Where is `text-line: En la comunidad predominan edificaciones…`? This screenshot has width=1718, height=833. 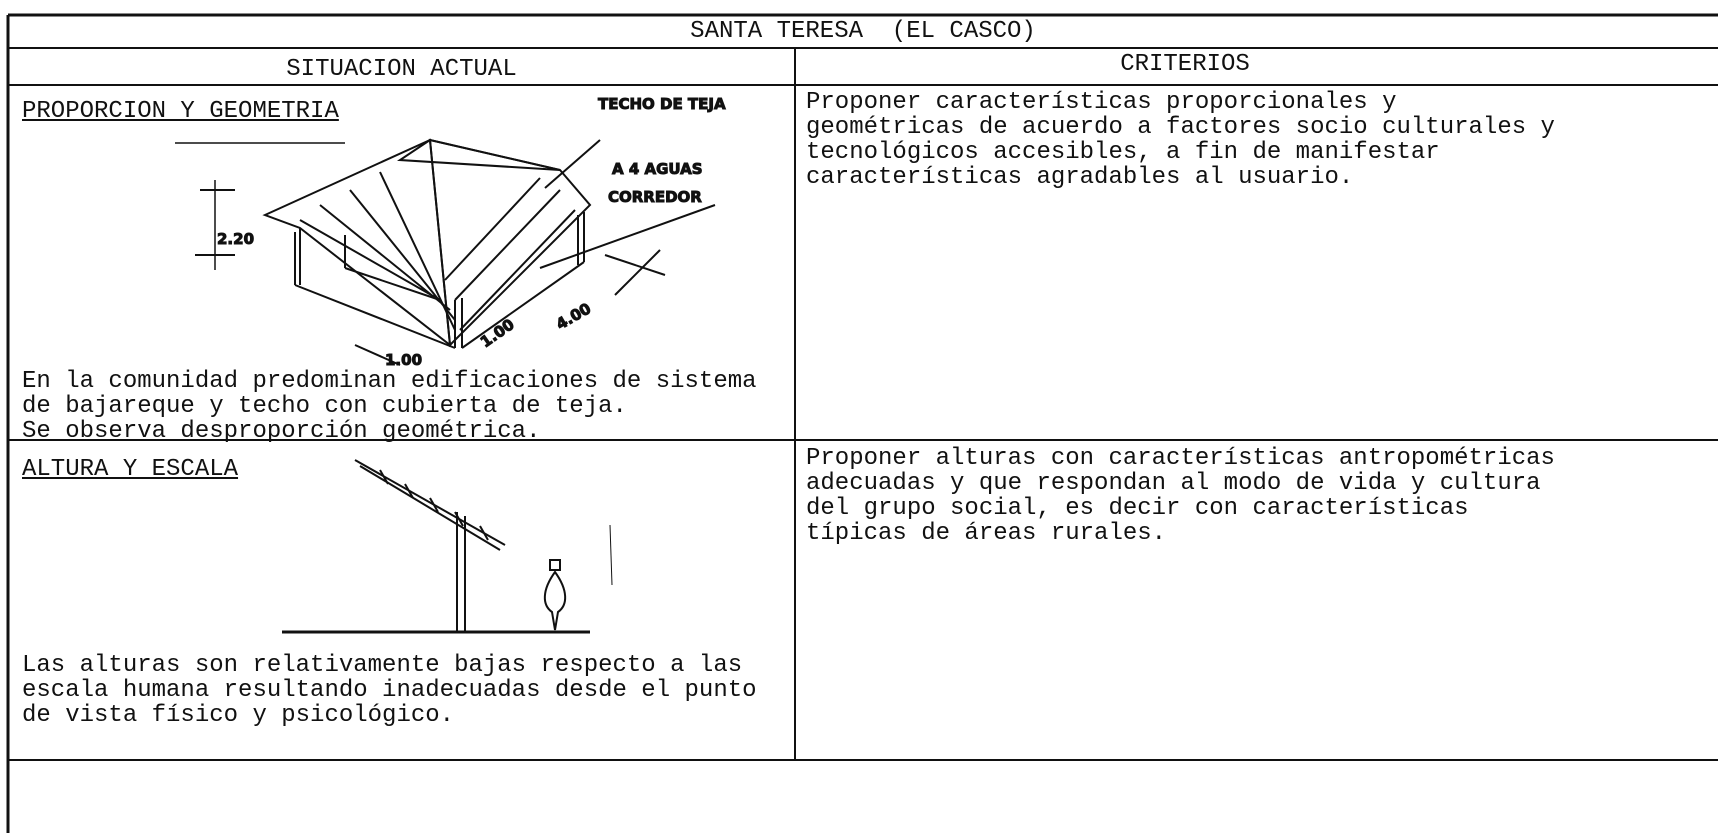
text-line: En la comunidad predominan edificaciones… is located at coordinates (389, 381).